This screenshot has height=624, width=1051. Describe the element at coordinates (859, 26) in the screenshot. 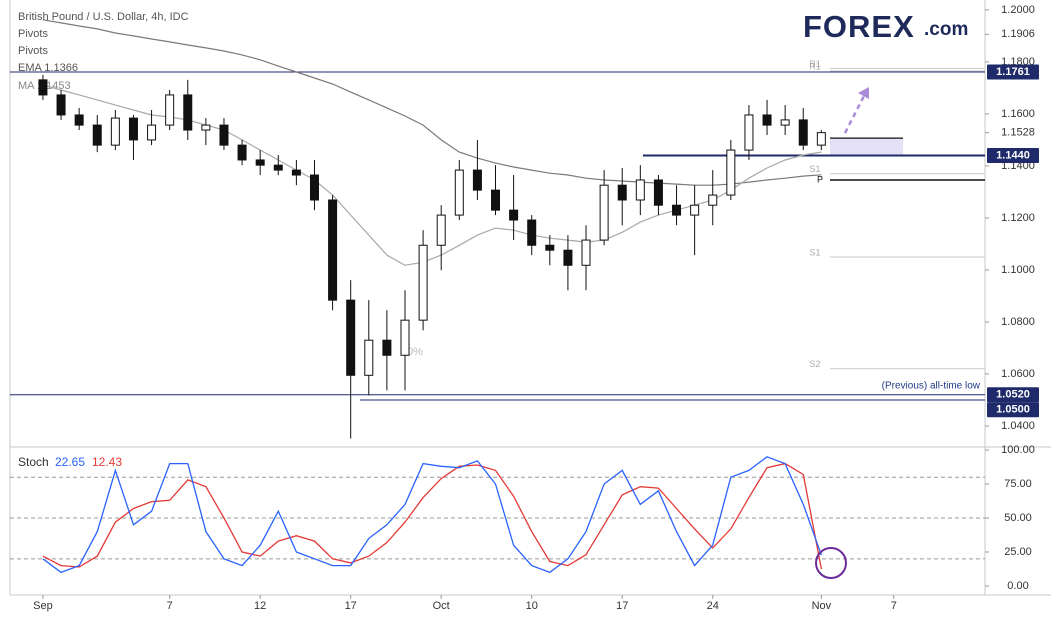

I see `logo-name: FOREX` at that location.